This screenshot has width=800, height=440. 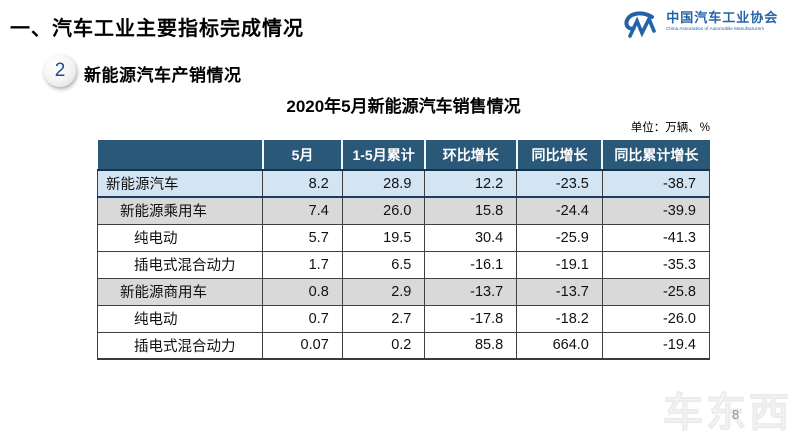 What do you see at coordinates (471, 264) in the screenshot?
I see `value-cell: -16.1` at bounding box center [471, 264].